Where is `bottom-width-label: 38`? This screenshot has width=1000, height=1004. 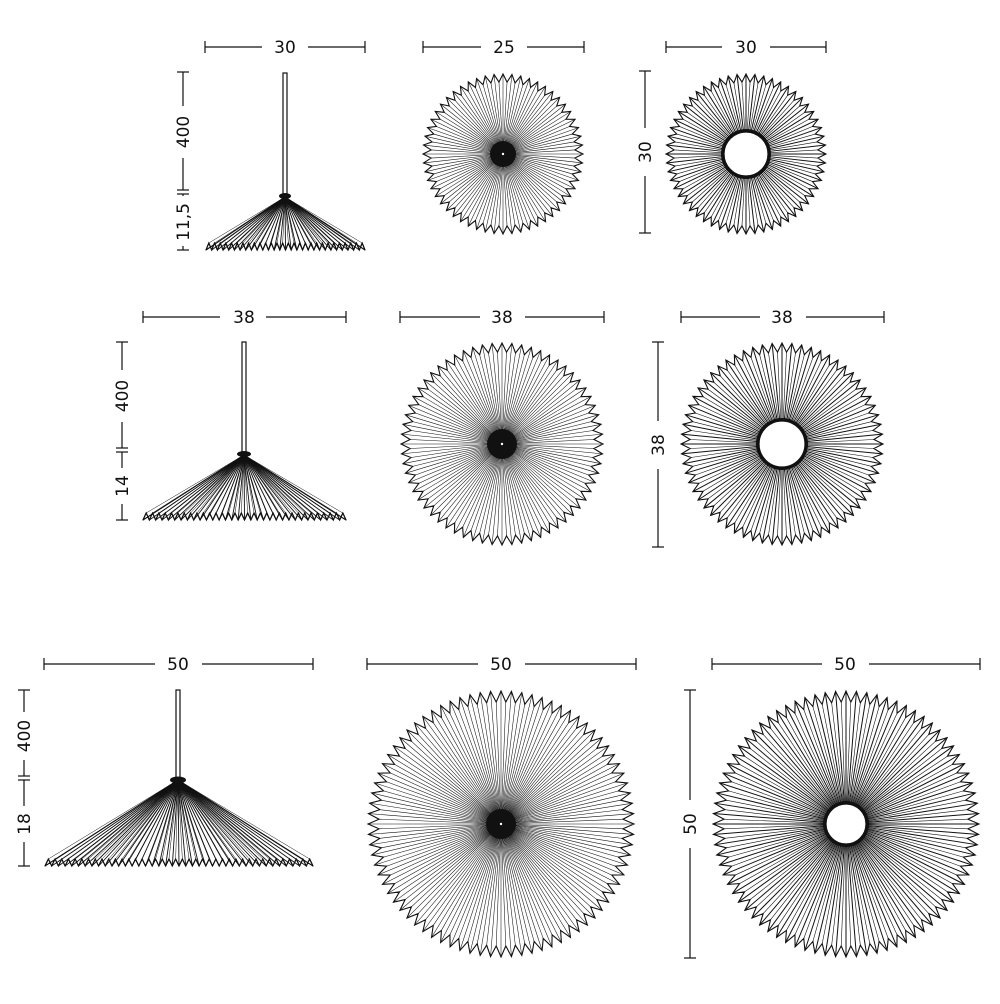 bottom-width-label: 38 is located at coordinates (782, 318).